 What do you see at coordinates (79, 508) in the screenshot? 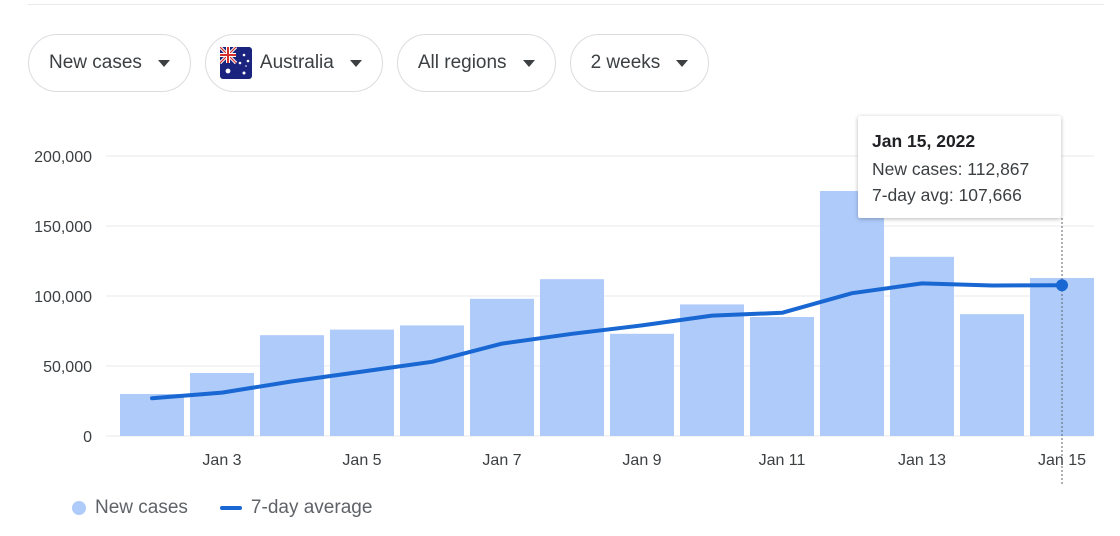
I see `legend-bar-swatch` at bounding box center [79, 508].